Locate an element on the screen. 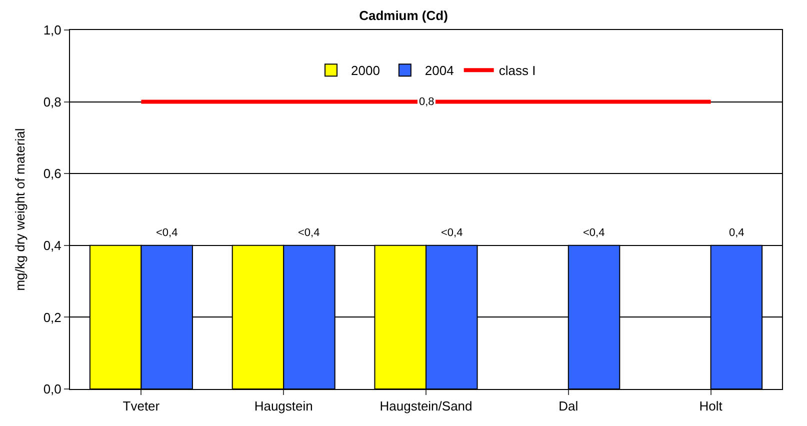 The height and width of the screenshot is (426, 807). y-tick-label: 0,8 is located at coordinates (52, 102).